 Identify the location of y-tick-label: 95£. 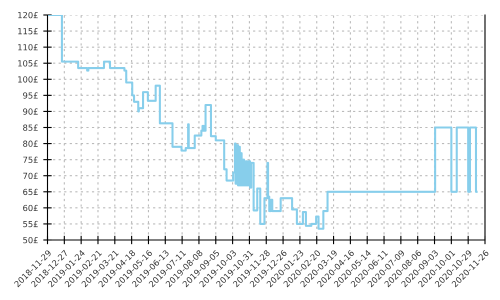
(30, 95).